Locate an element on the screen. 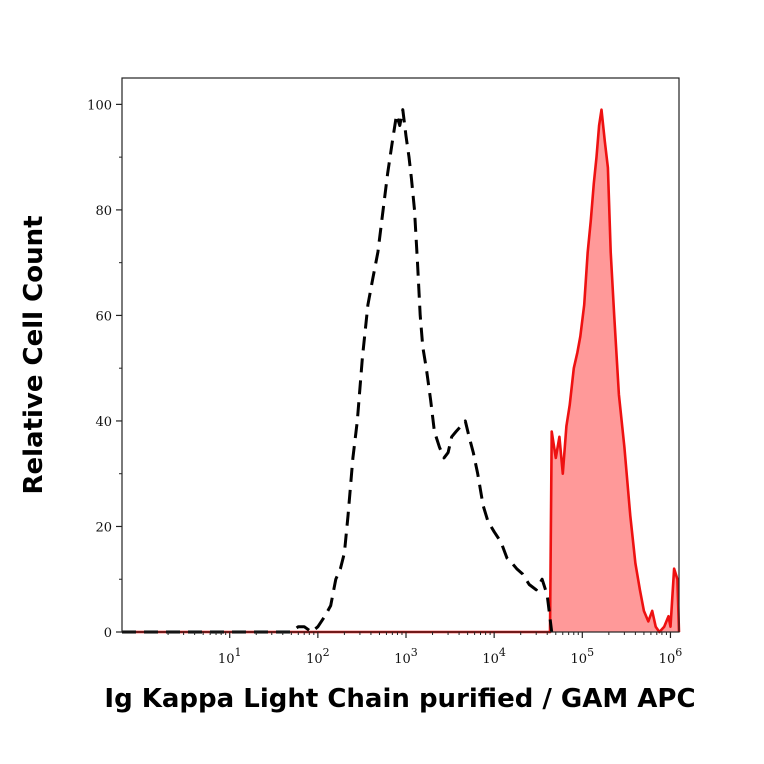  x-tick-label: 10⁵ is located at coordinates (583, 656).